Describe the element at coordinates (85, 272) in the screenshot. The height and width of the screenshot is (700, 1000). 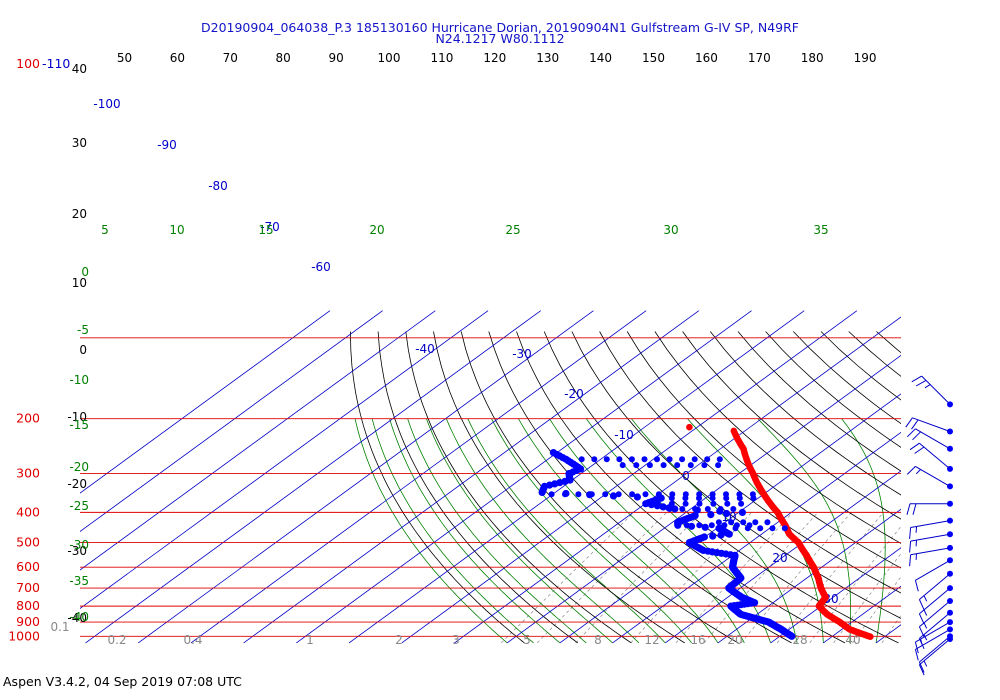
I see `green-adiabat-label: 0` at that location.